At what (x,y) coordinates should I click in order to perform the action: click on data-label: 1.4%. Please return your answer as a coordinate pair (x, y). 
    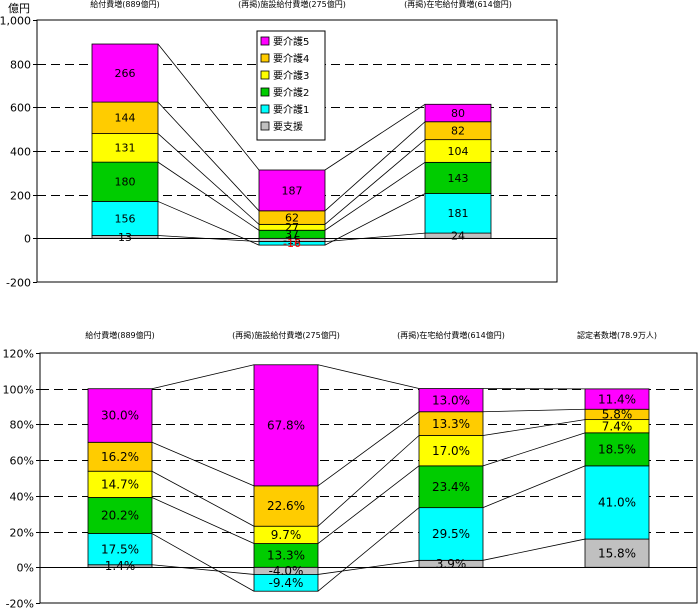
    Looking at the image, I should click on (120, 566).